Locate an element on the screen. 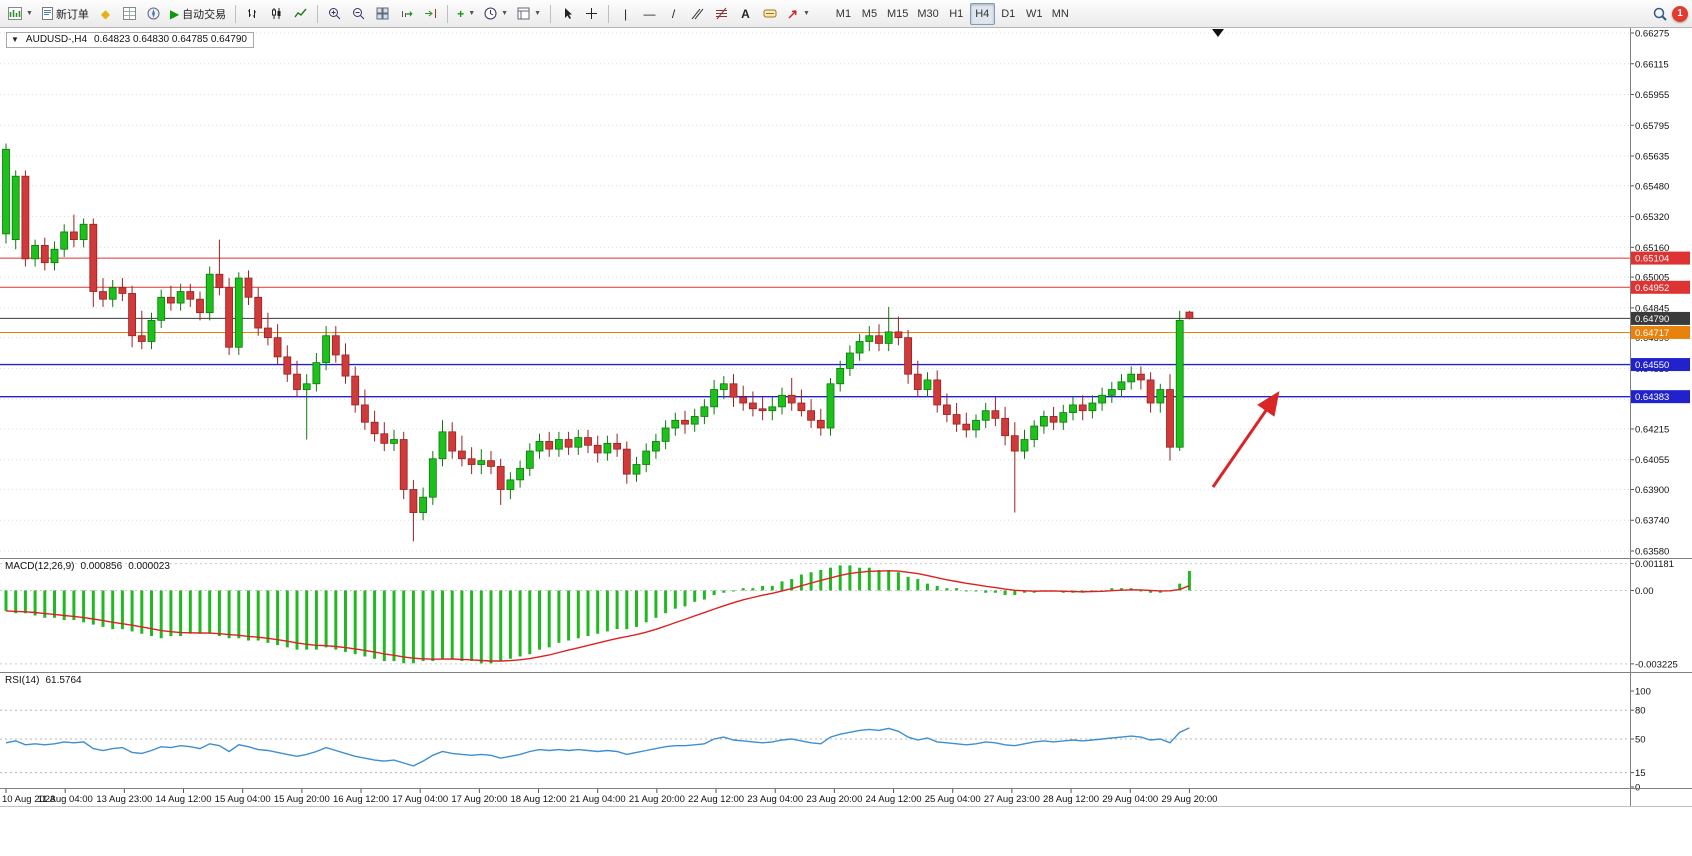 The image size is (1692, 856). arrows-tool-button: ▼ is located at coordinates (798, 14).